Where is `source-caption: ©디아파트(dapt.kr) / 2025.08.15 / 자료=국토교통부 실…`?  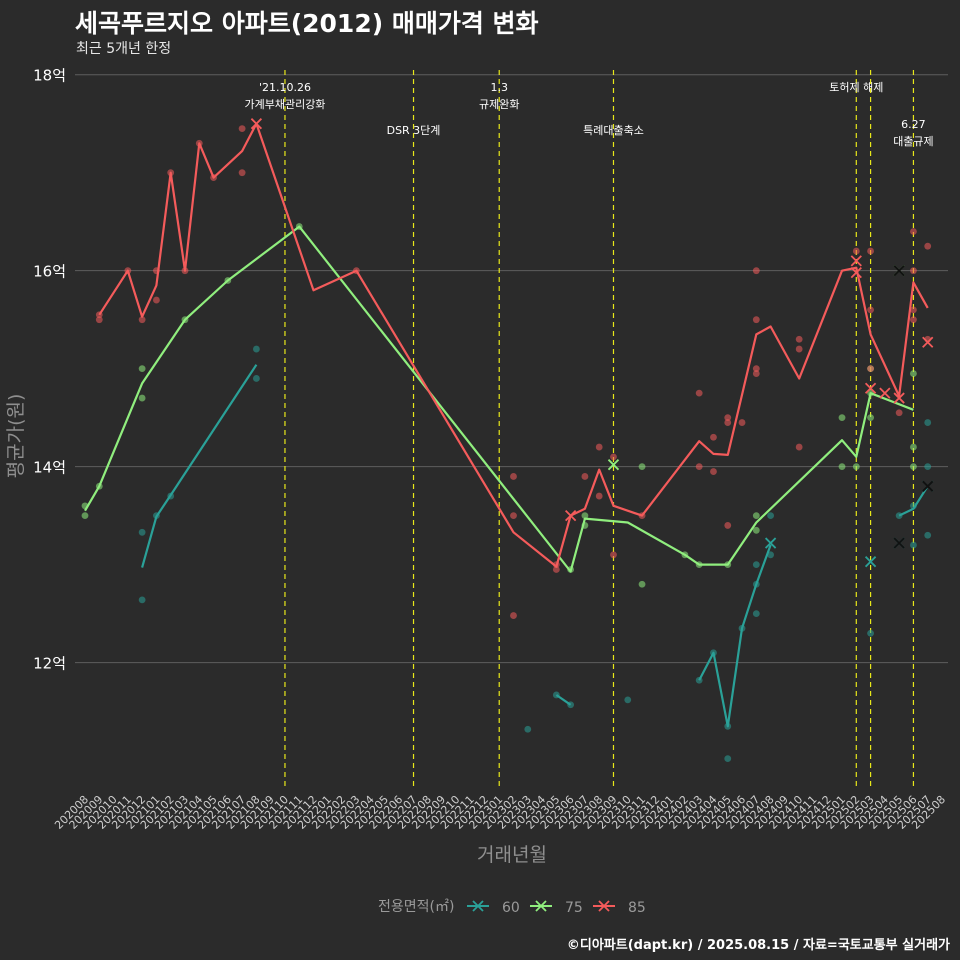 source-caption: ©디아파트(dapt.kr) / 2025.08.15 / 자료=국토교통부 실… is located at coordinates (758, 945).